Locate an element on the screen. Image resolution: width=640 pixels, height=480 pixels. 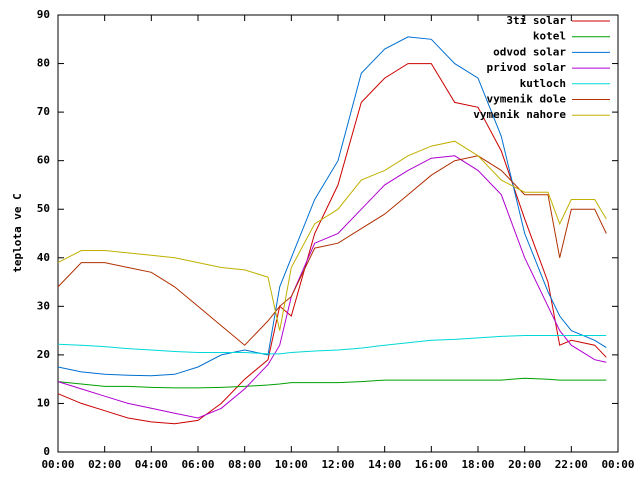
x-tick-label: 06:00 is located at coordinates (197, 464).